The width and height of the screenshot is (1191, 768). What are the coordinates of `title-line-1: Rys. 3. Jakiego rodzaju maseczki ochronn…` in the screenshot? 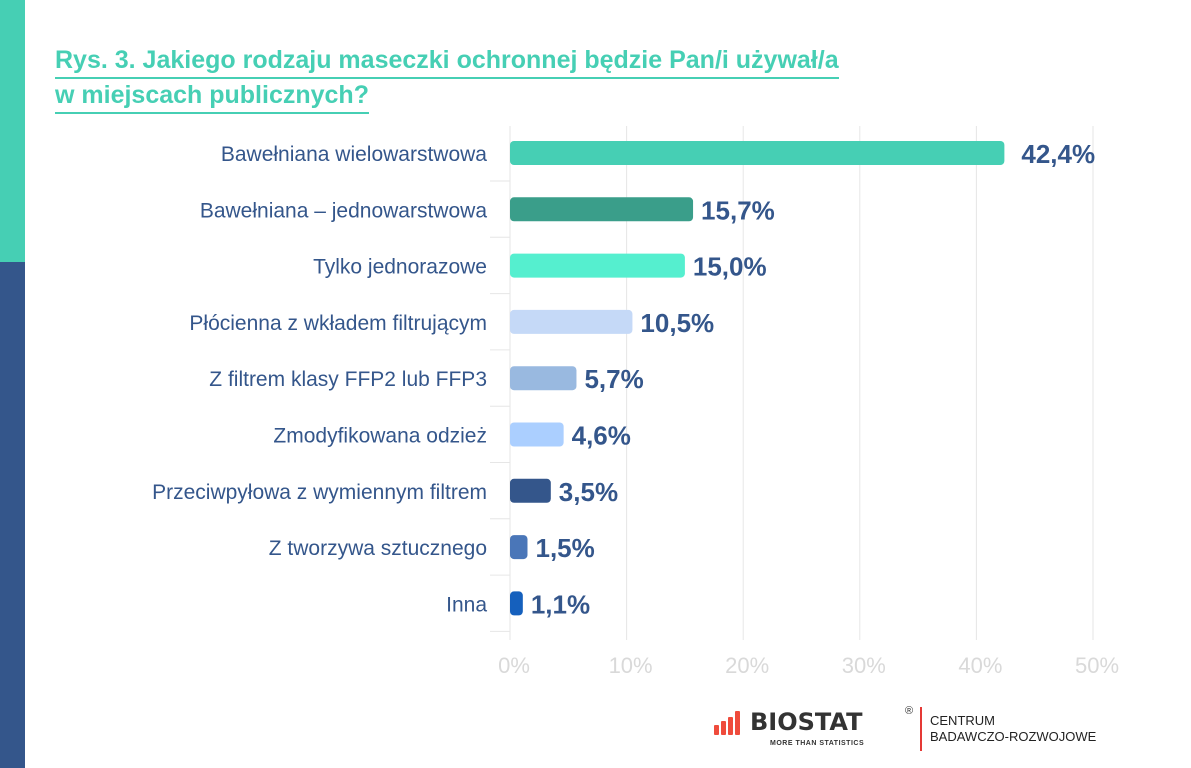 It's located at (447, 61).